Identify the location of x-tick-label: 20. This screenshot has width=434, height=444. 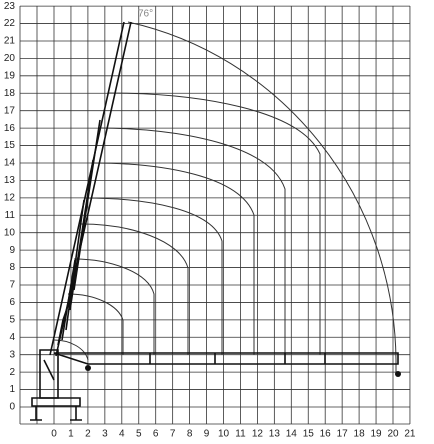
(393, 434).